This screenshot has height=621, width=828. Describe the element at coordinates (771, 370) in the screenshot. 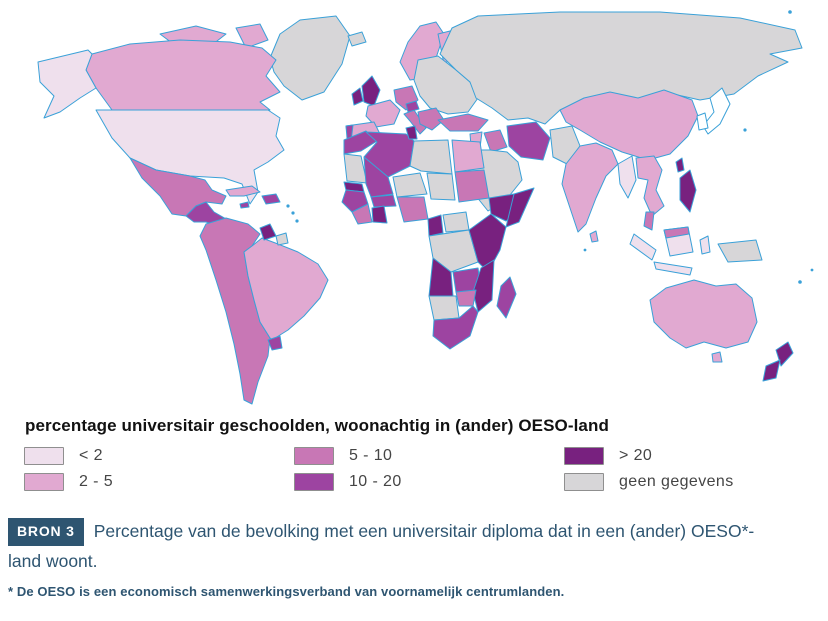

I see `new-zealand-south-region` at that location.